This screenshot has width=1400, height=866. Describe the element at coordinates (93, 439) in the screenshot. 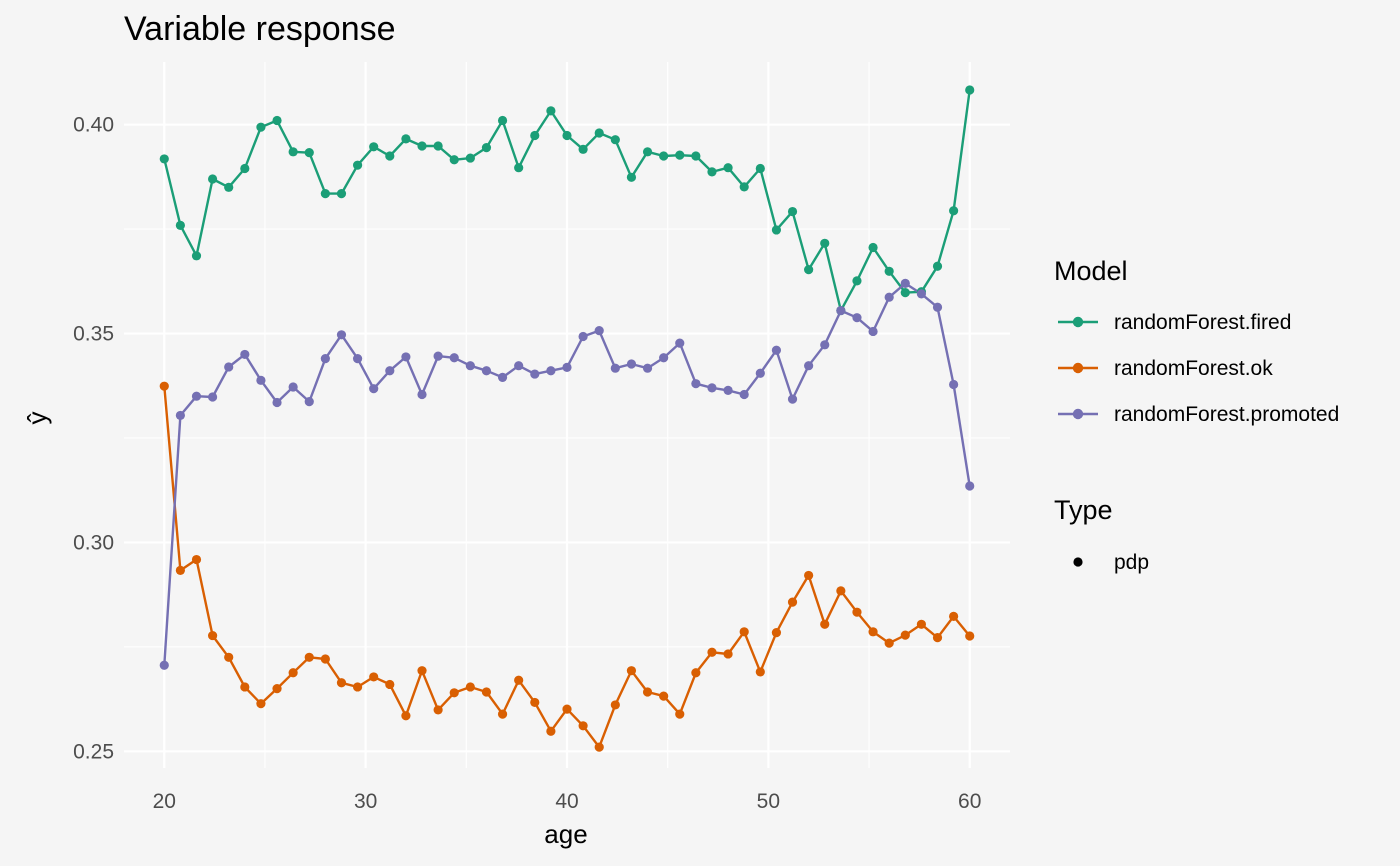

I see `y-axis-ticks: 0.25 0.30 0.35 0.40` at that location.